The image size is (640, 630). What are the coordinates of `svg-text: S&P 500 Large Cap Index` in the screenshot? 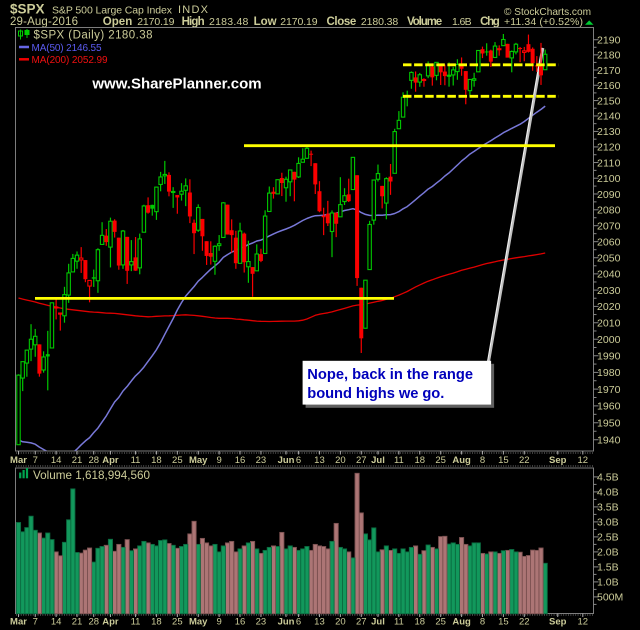 It's located at (112, 11).